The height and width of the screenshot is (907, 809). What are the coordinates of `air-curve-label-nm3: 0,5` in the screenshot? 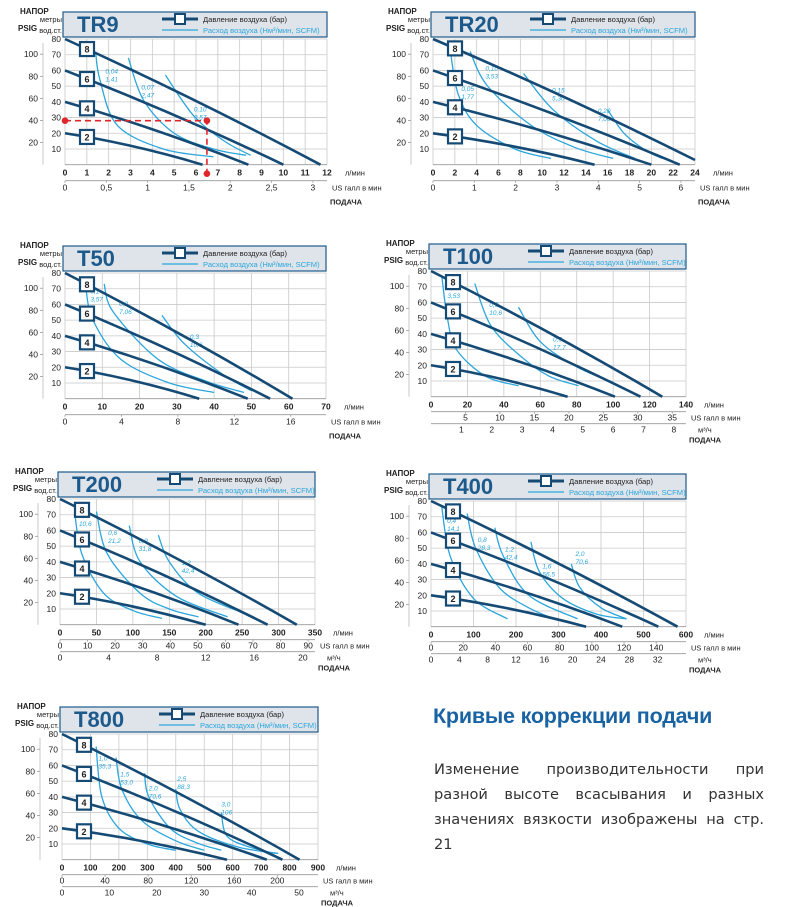 It's located at (557, 340).